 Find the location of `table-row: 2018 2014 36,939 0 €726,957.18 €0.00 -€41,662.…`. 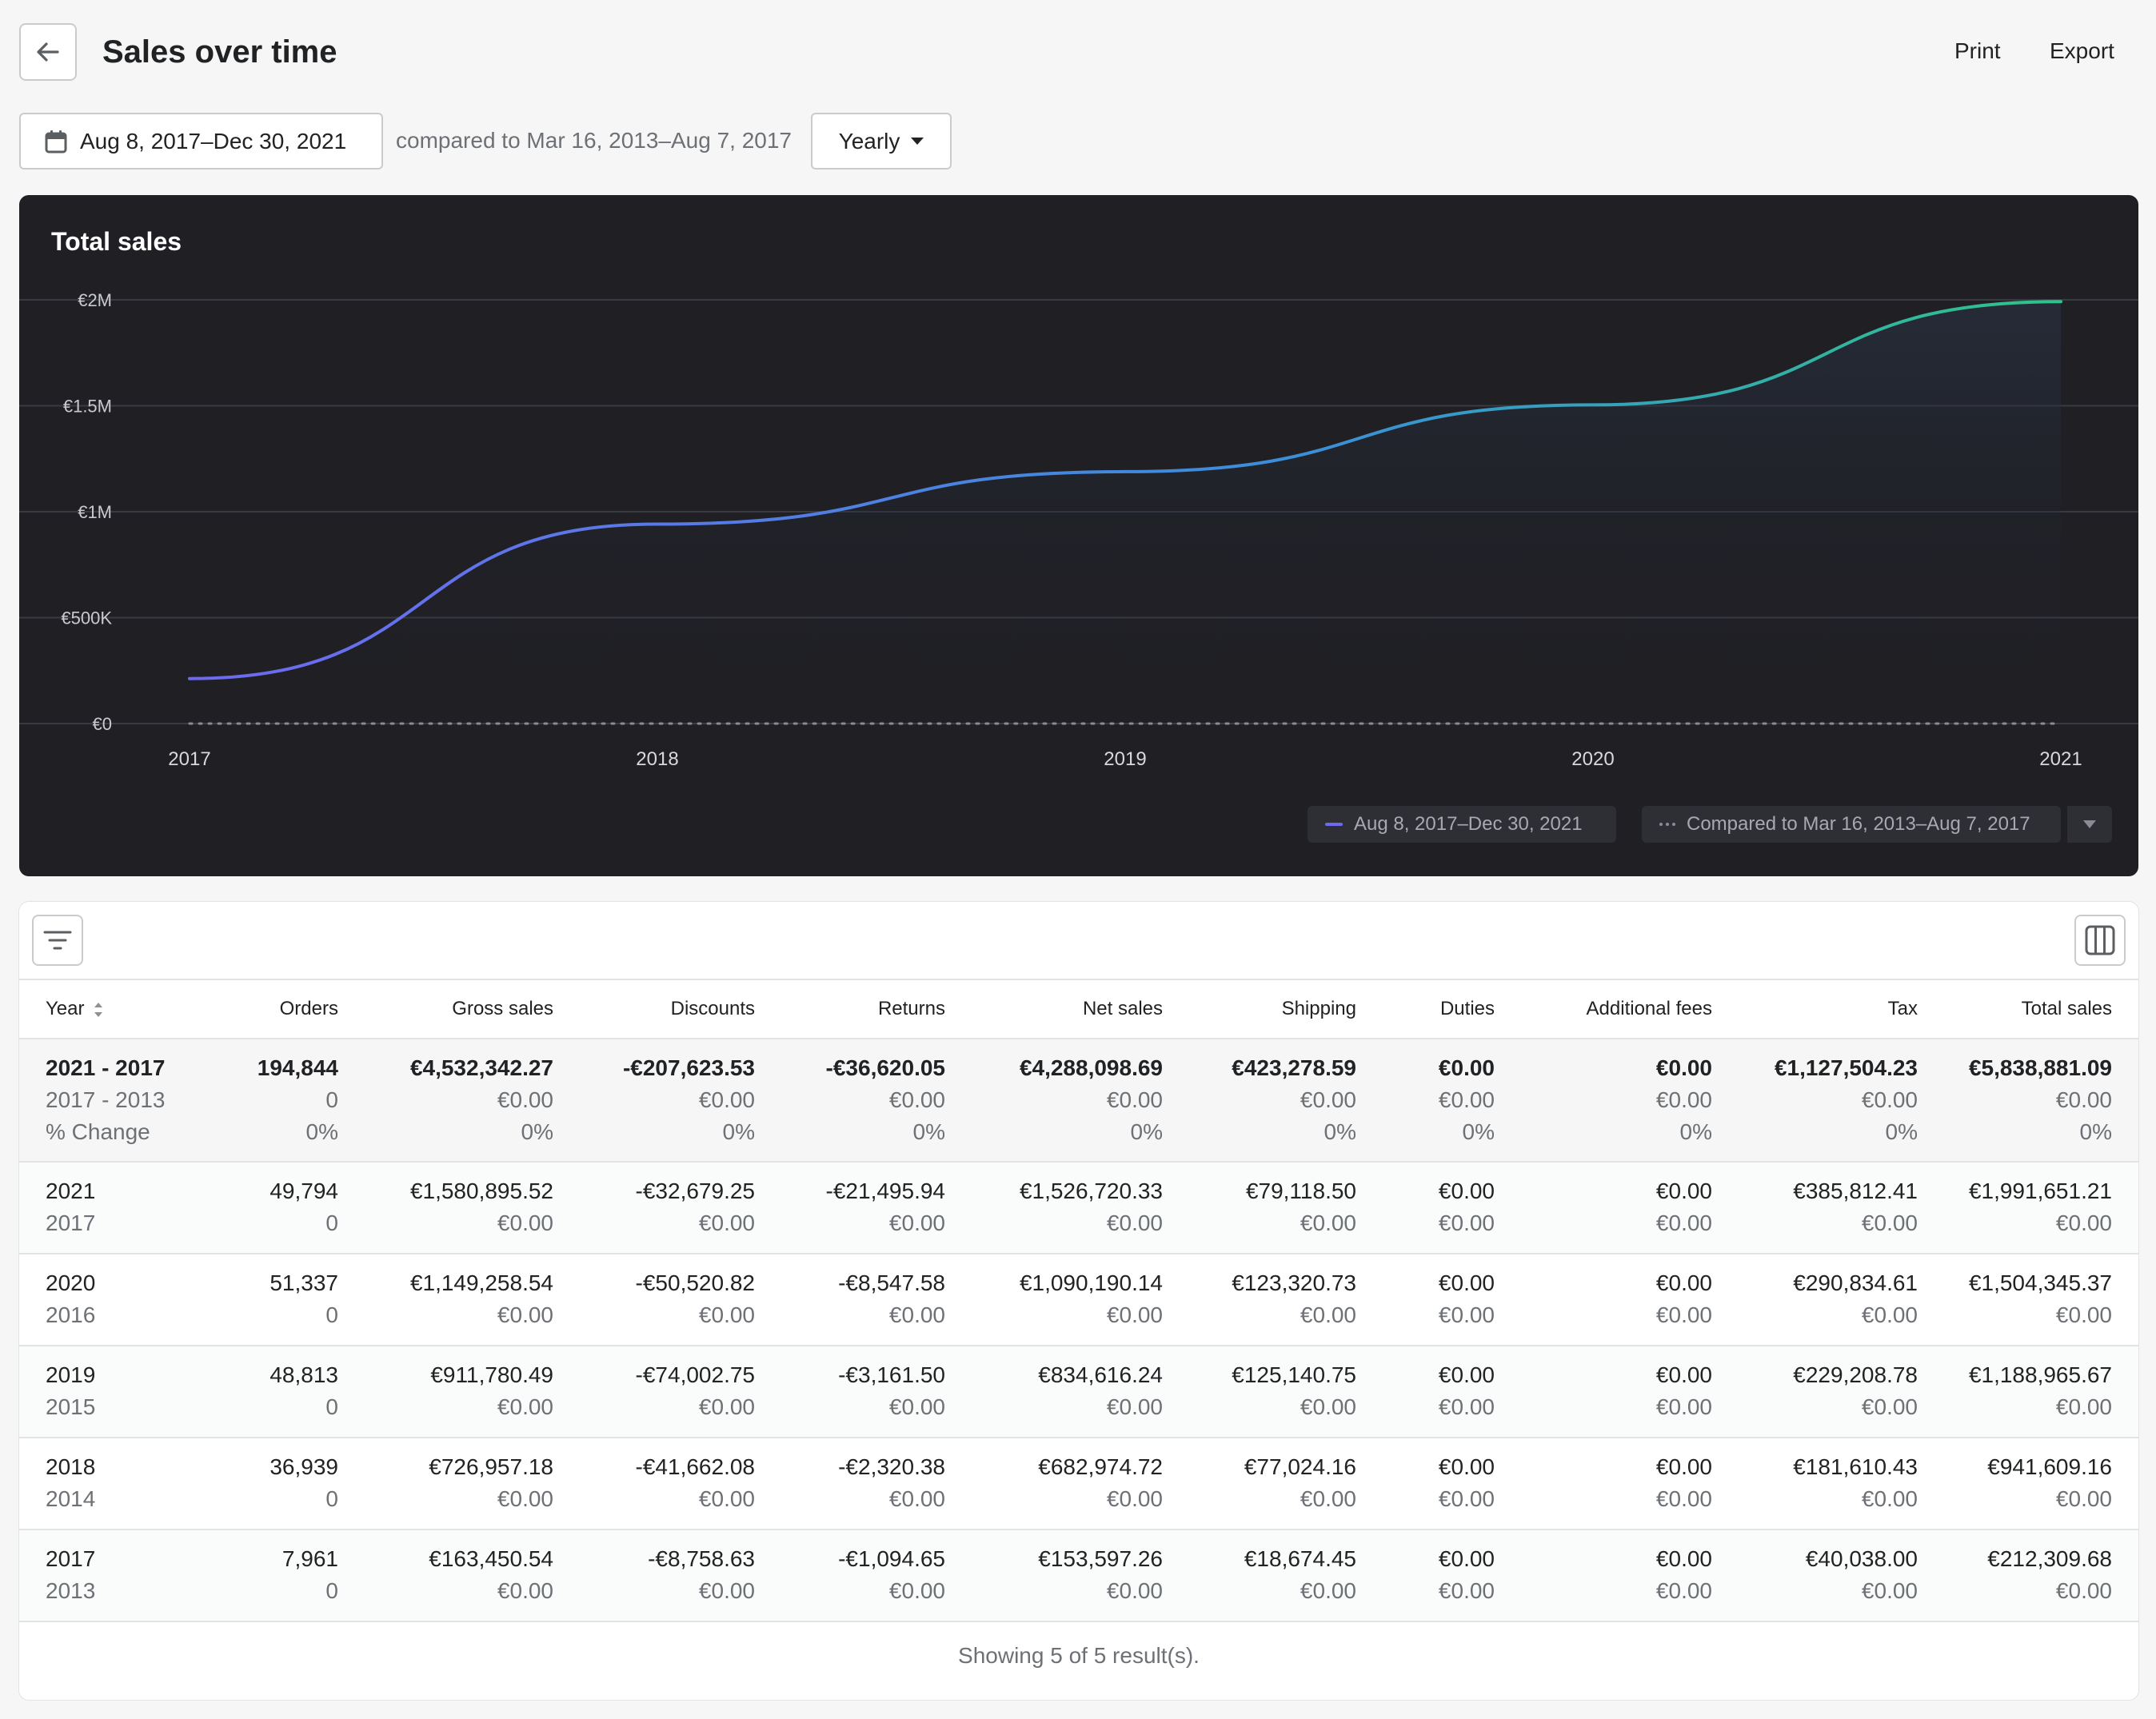

table-row: 2018 2014 36,939 0 €726,957.18 €0.00 -€41,662.… is located at coordinates (1078, 1484).